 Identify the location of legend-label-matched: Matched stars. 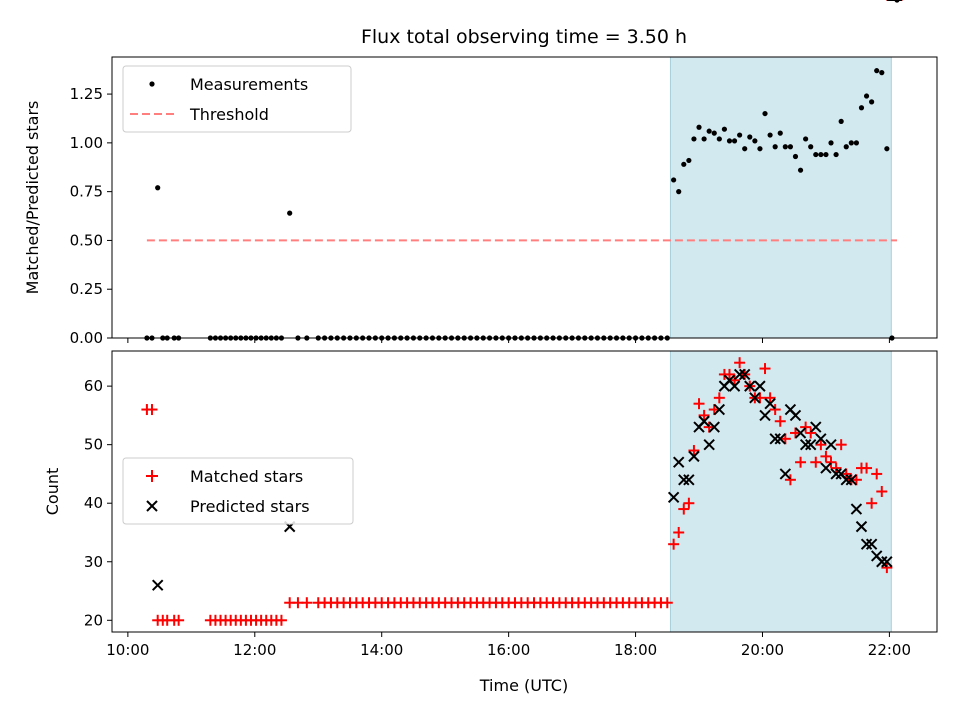
(246, 476).